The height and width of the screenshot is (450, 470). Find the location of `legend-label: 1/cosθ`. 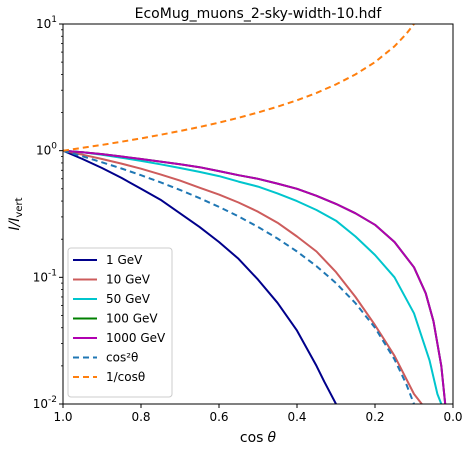

legend-label: 1/cosθ is located at coordinates (125, 377).